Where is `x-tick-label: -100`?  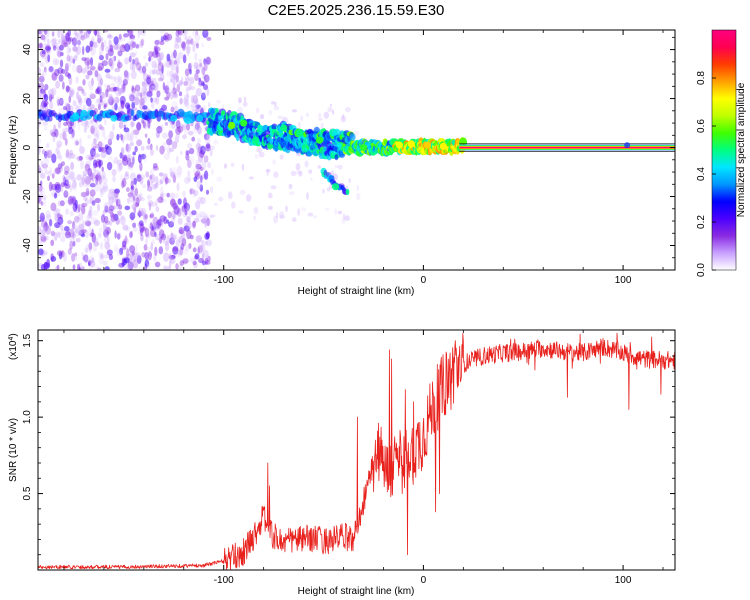
x-tick-label: -100 is located at coordinates (224, 580).